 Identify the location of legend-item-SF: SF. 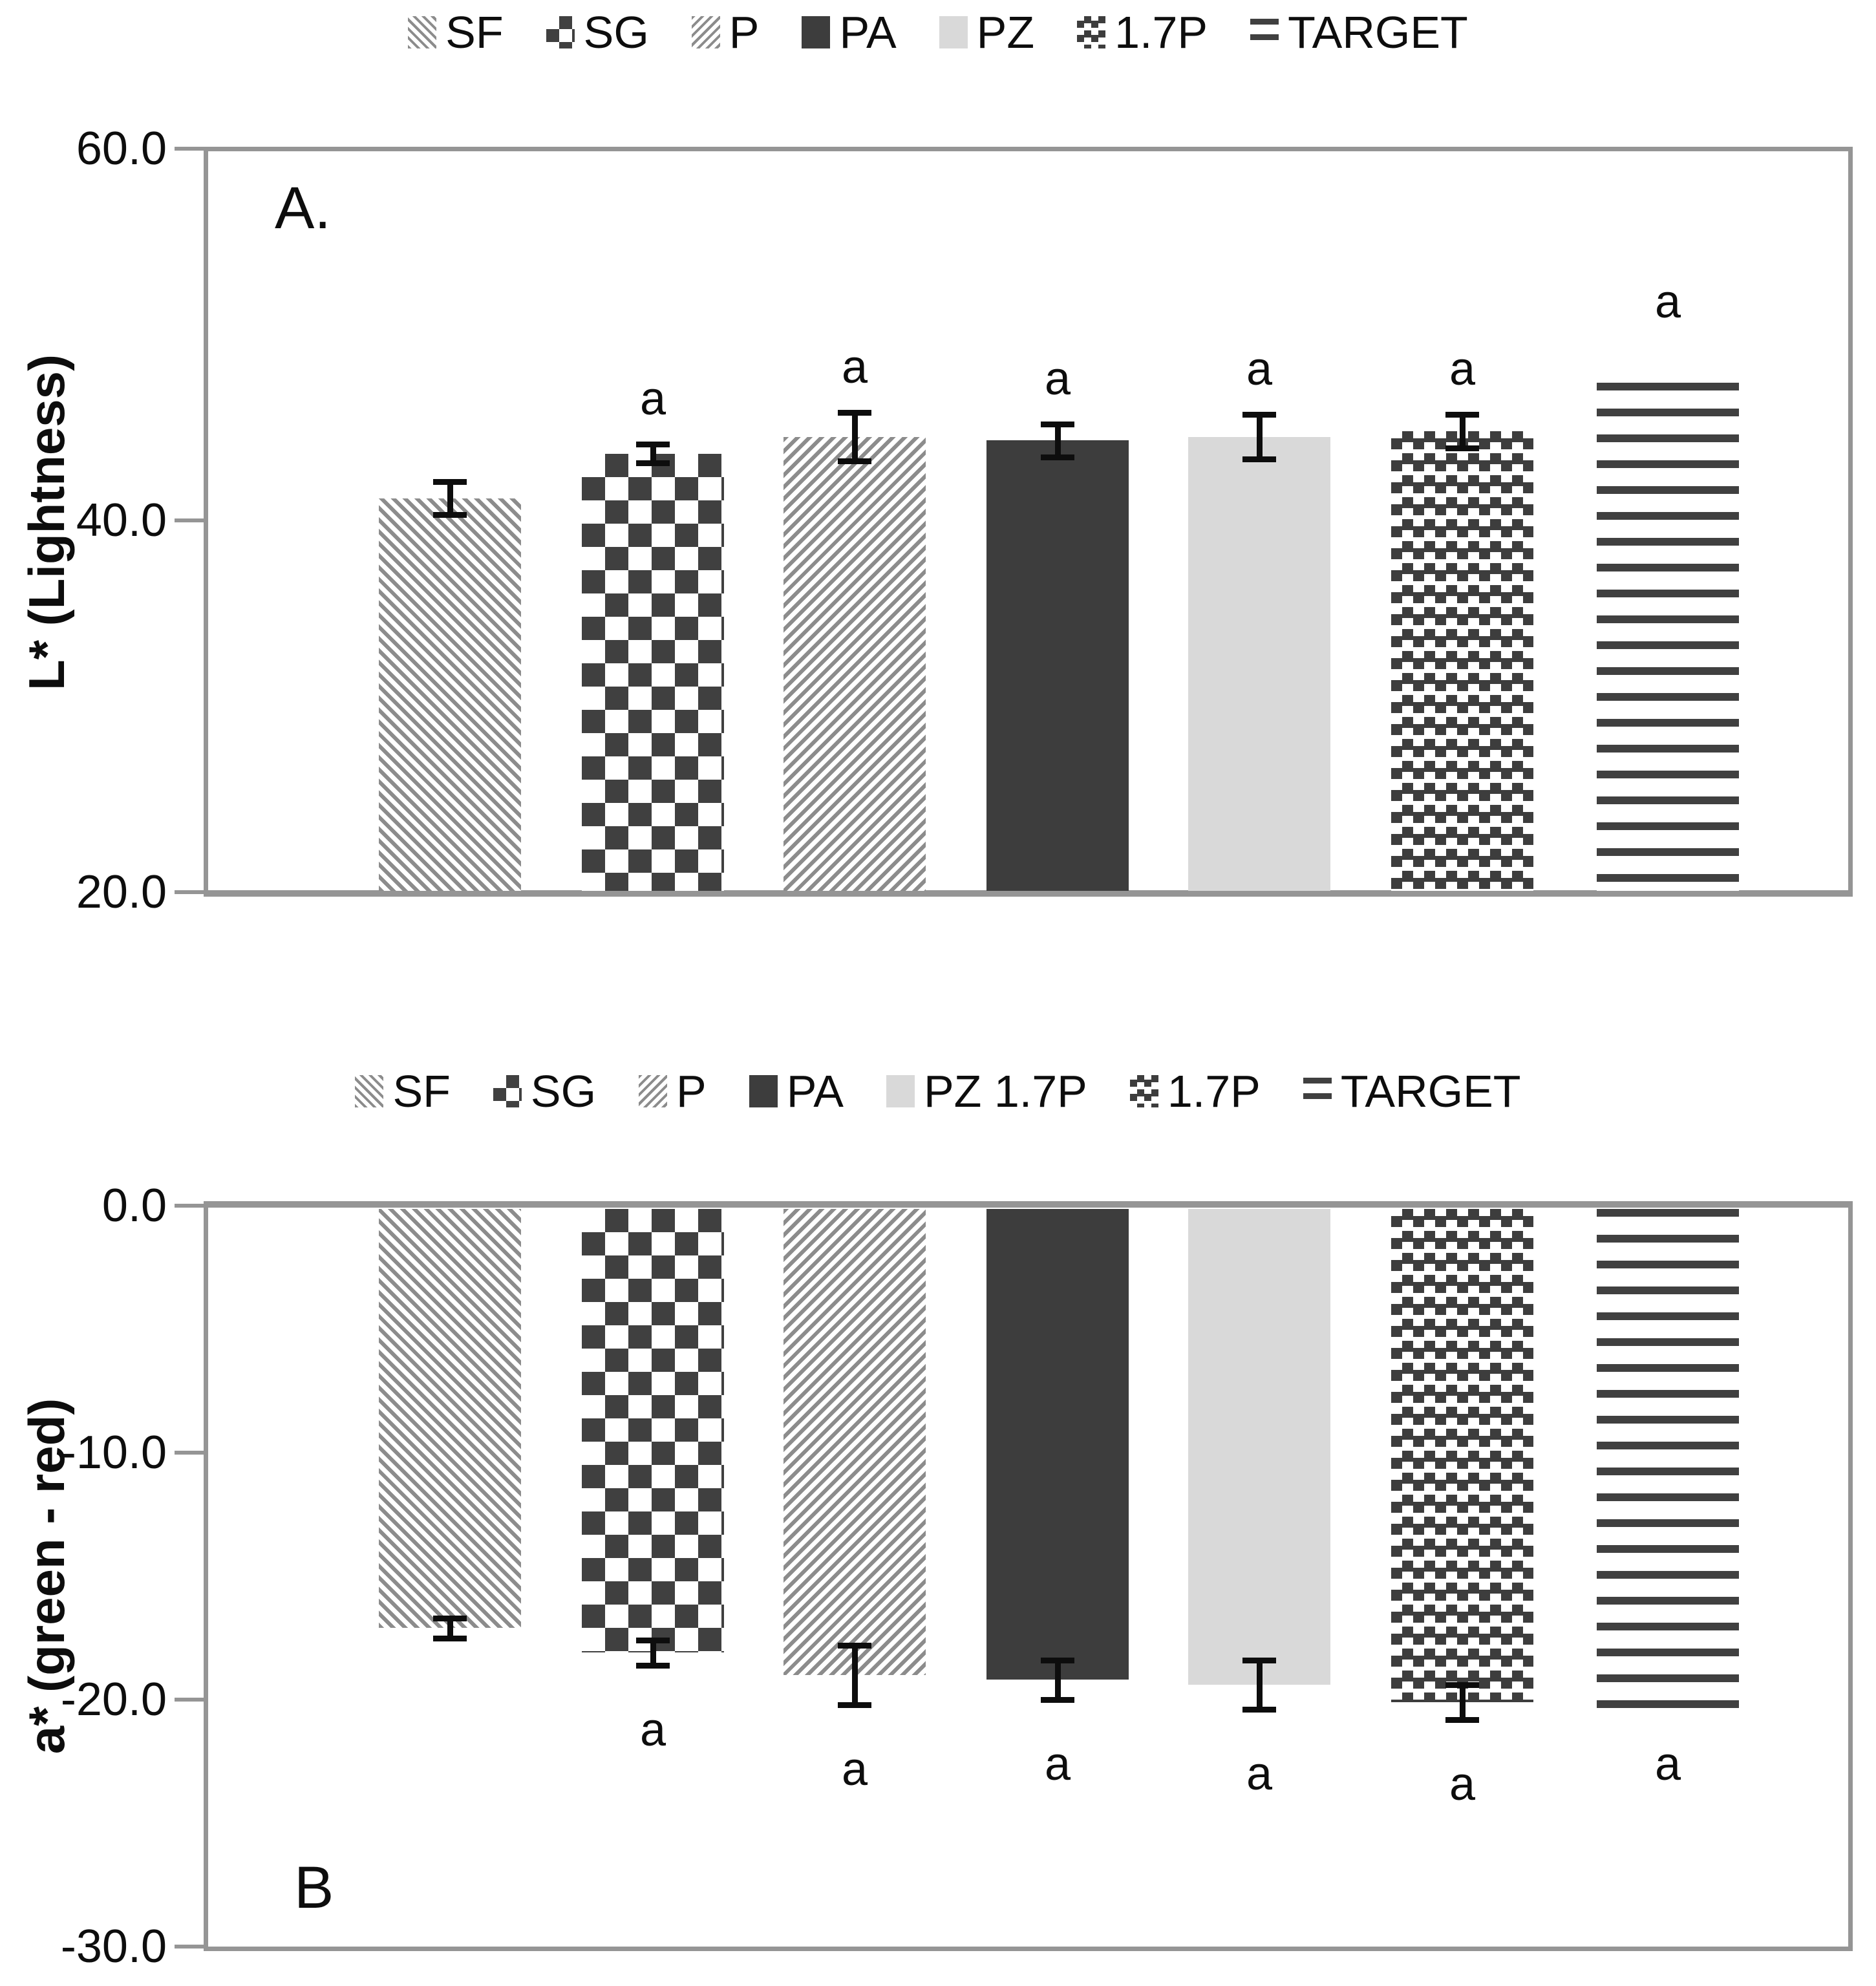
(456, 32).